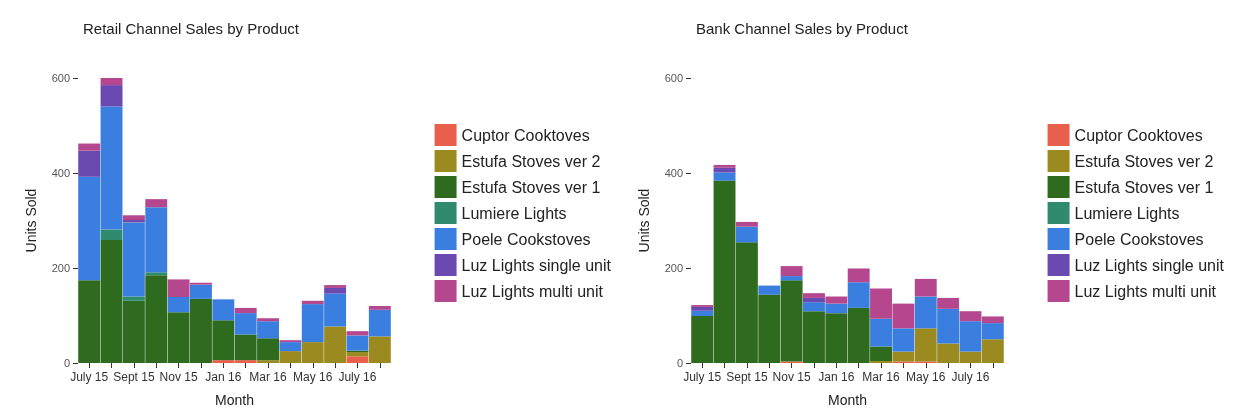 The height and width of the screenshot is (418, 1243). Describe the element at coordinates (802, 28) in the screenshot. I see `chart-title: Bank Channel Sales by Product` at that location.